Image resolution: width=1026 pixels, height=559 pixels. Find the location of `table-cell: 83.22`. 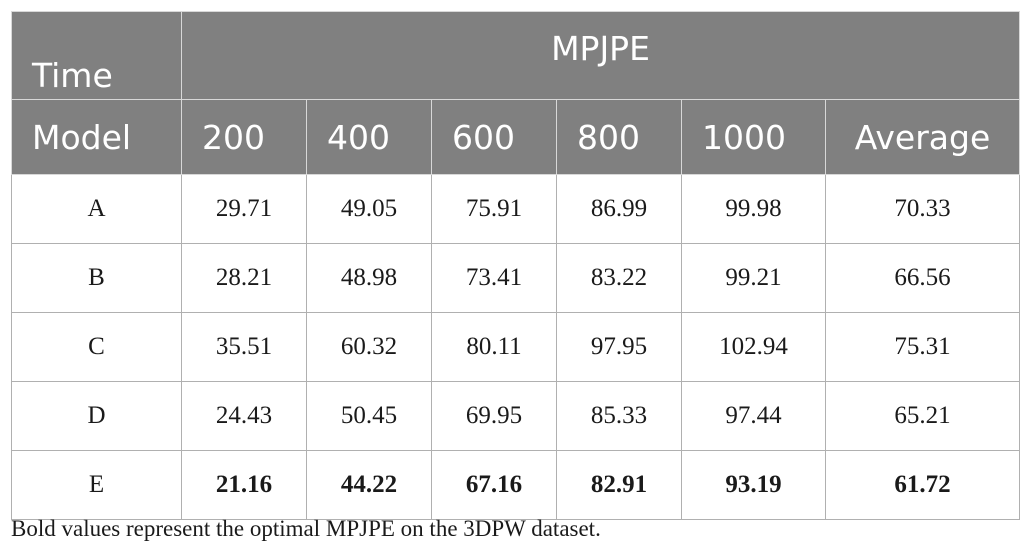

table-cell: 83.22 is located at coordinates (619, 278).